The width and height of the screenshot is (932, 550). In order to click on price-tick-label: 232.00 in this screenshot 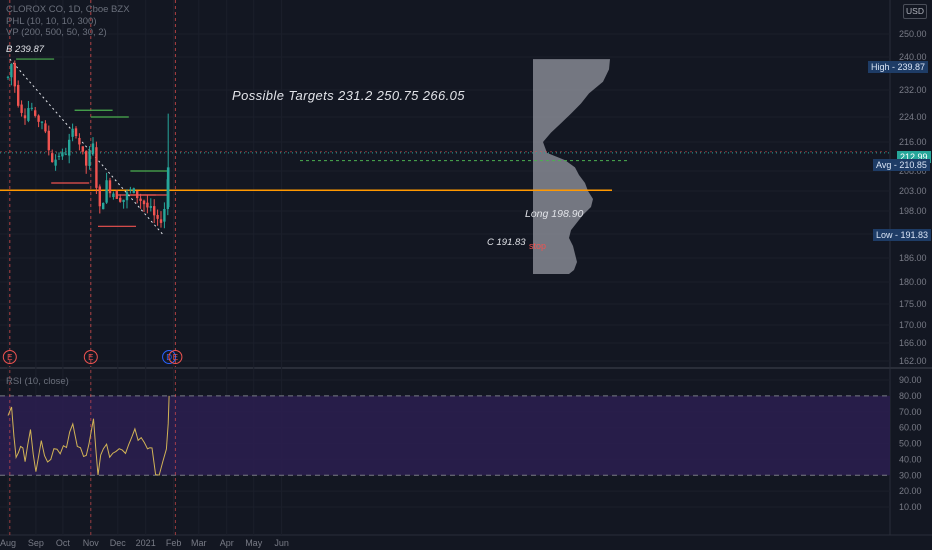, I will do `click(913, 90)`.